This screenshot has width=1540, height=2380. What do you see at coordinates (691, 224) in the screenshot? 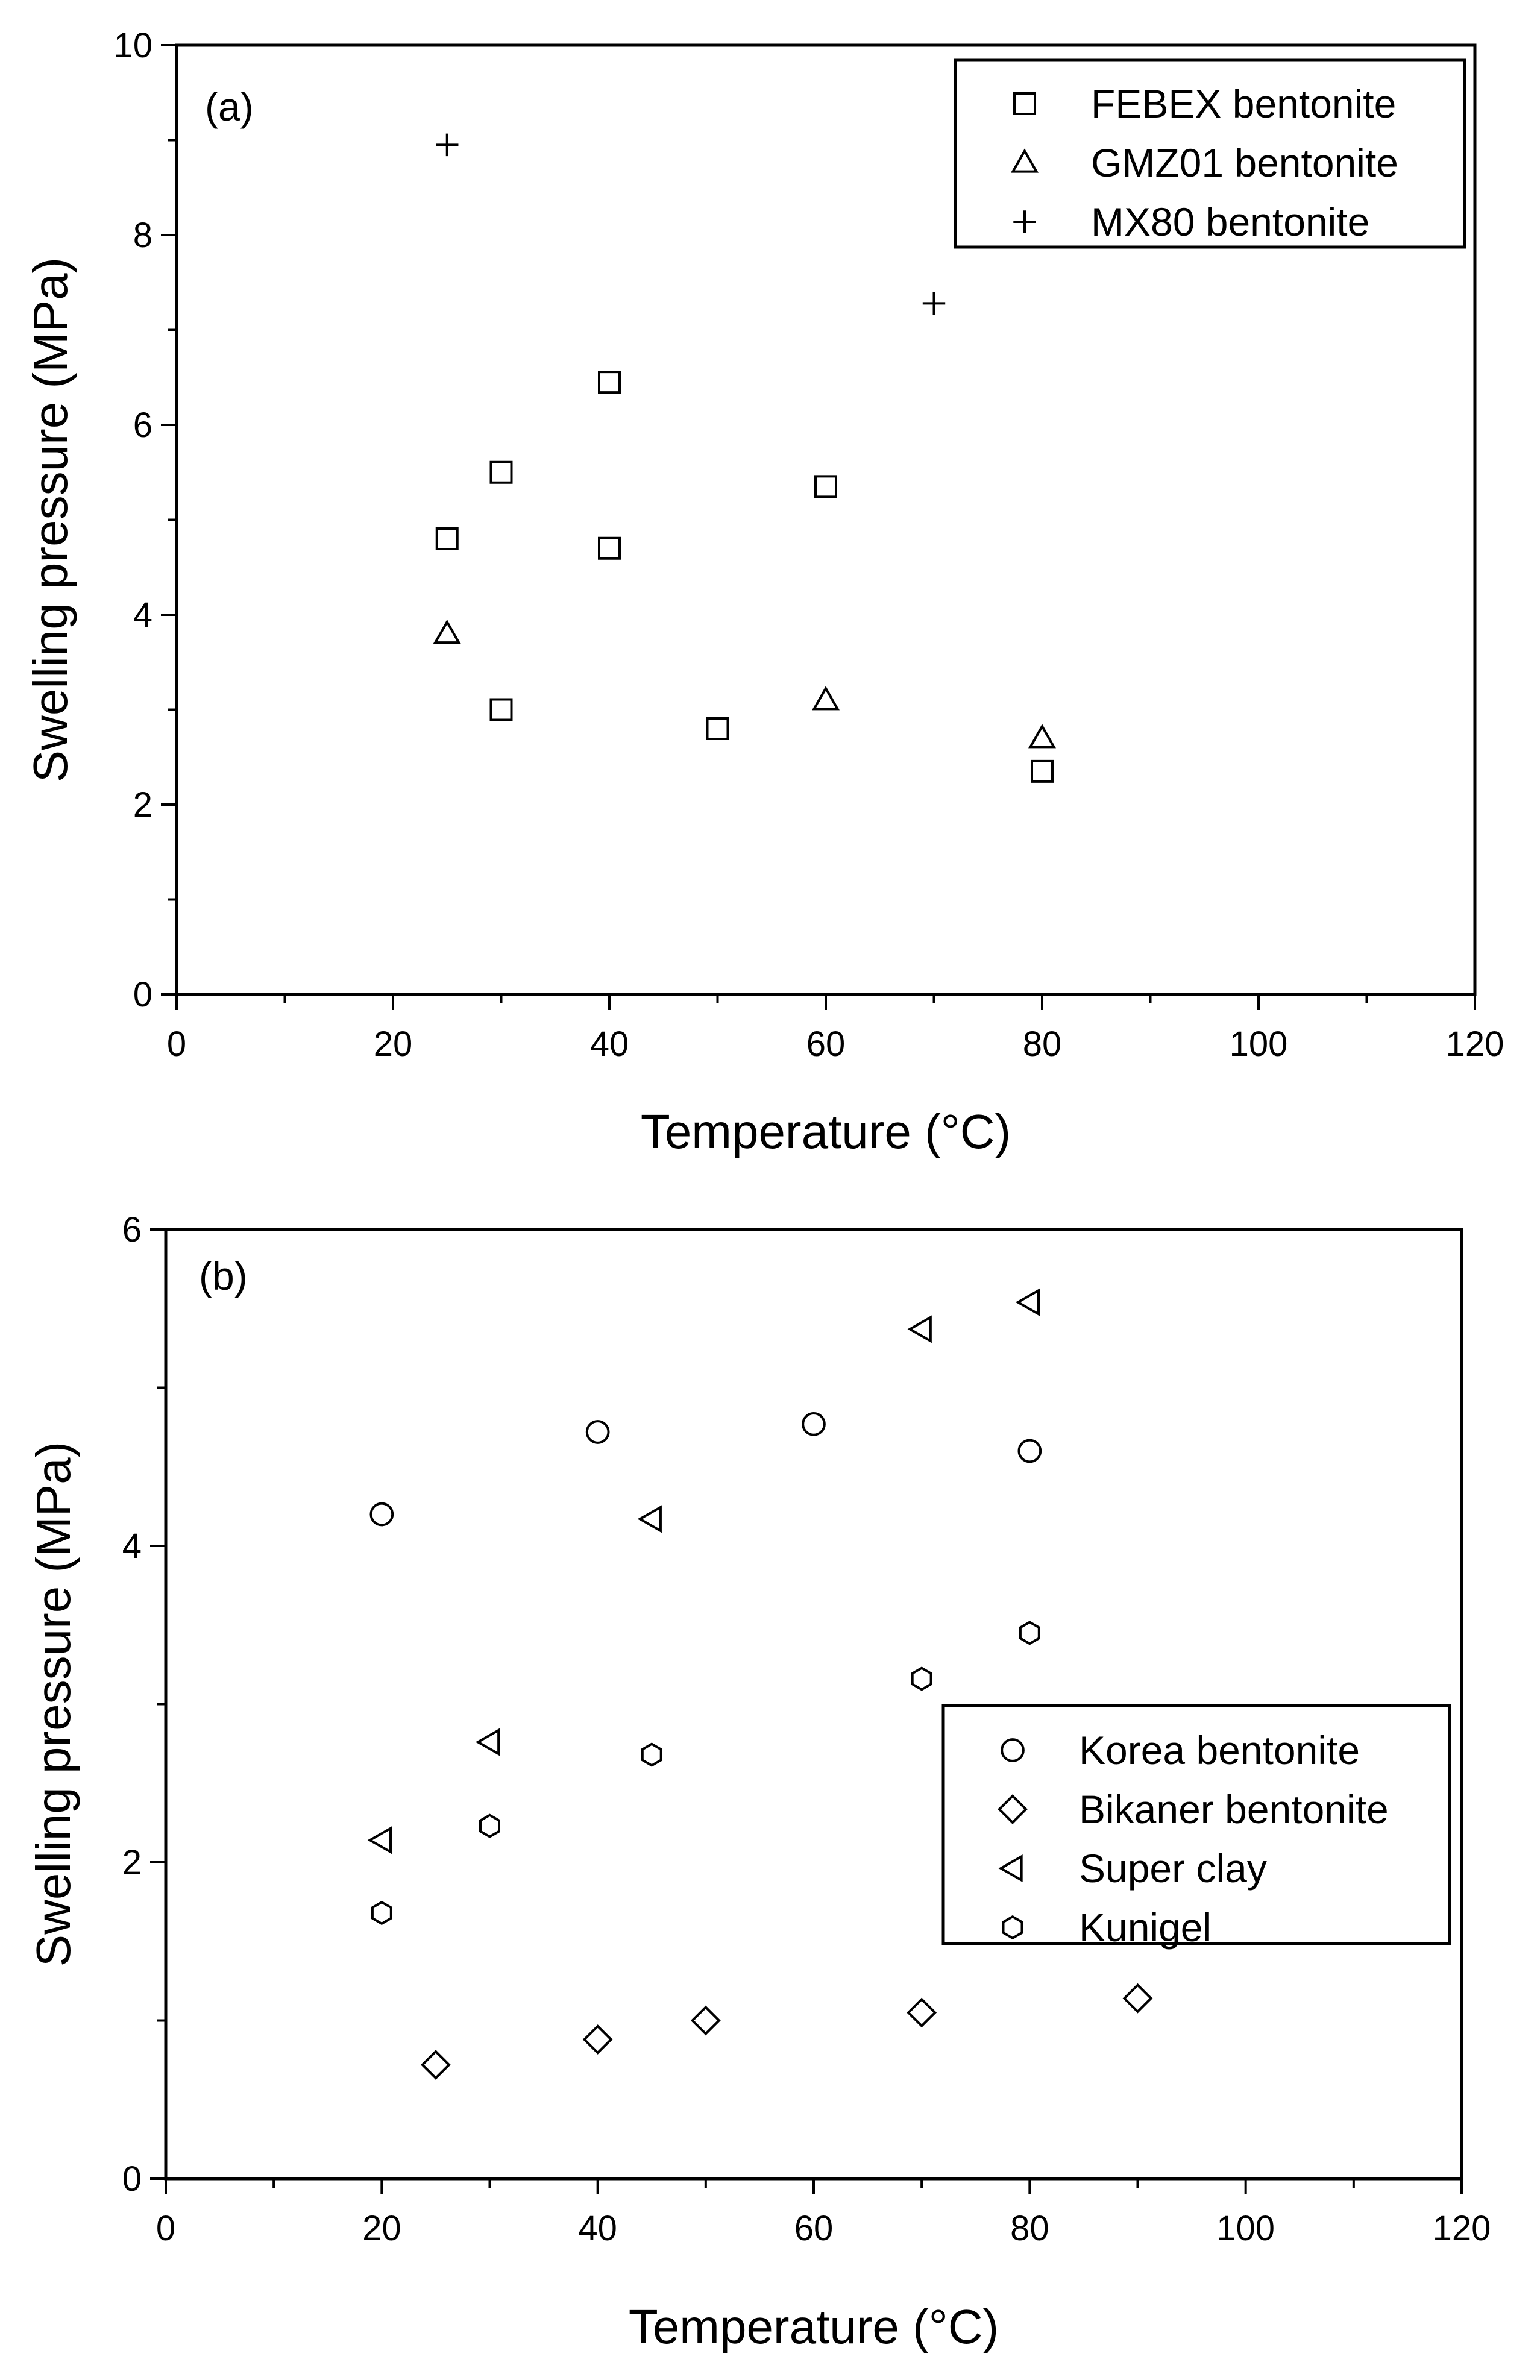
I see `series-mx80-bentonite` at bounding box center [691, 224].